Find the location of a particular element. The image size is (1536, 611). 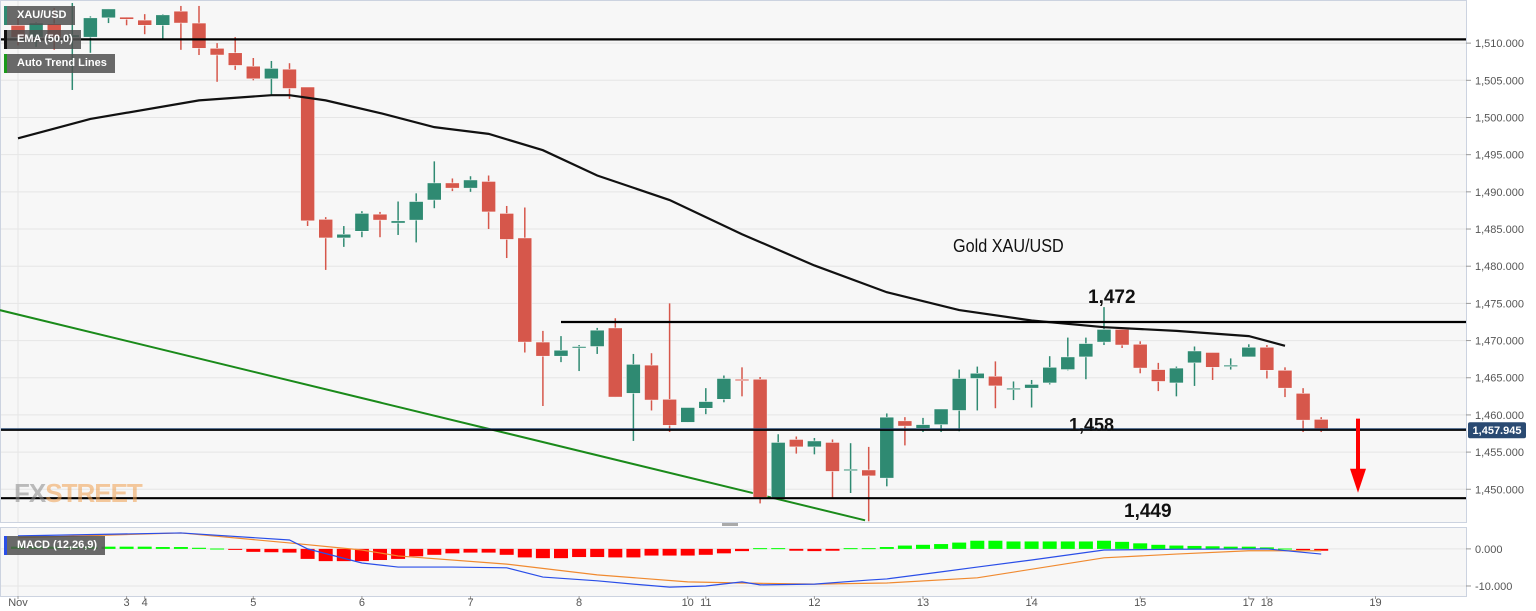

x-tick-label: 6 is located at coordinates (362, 603).